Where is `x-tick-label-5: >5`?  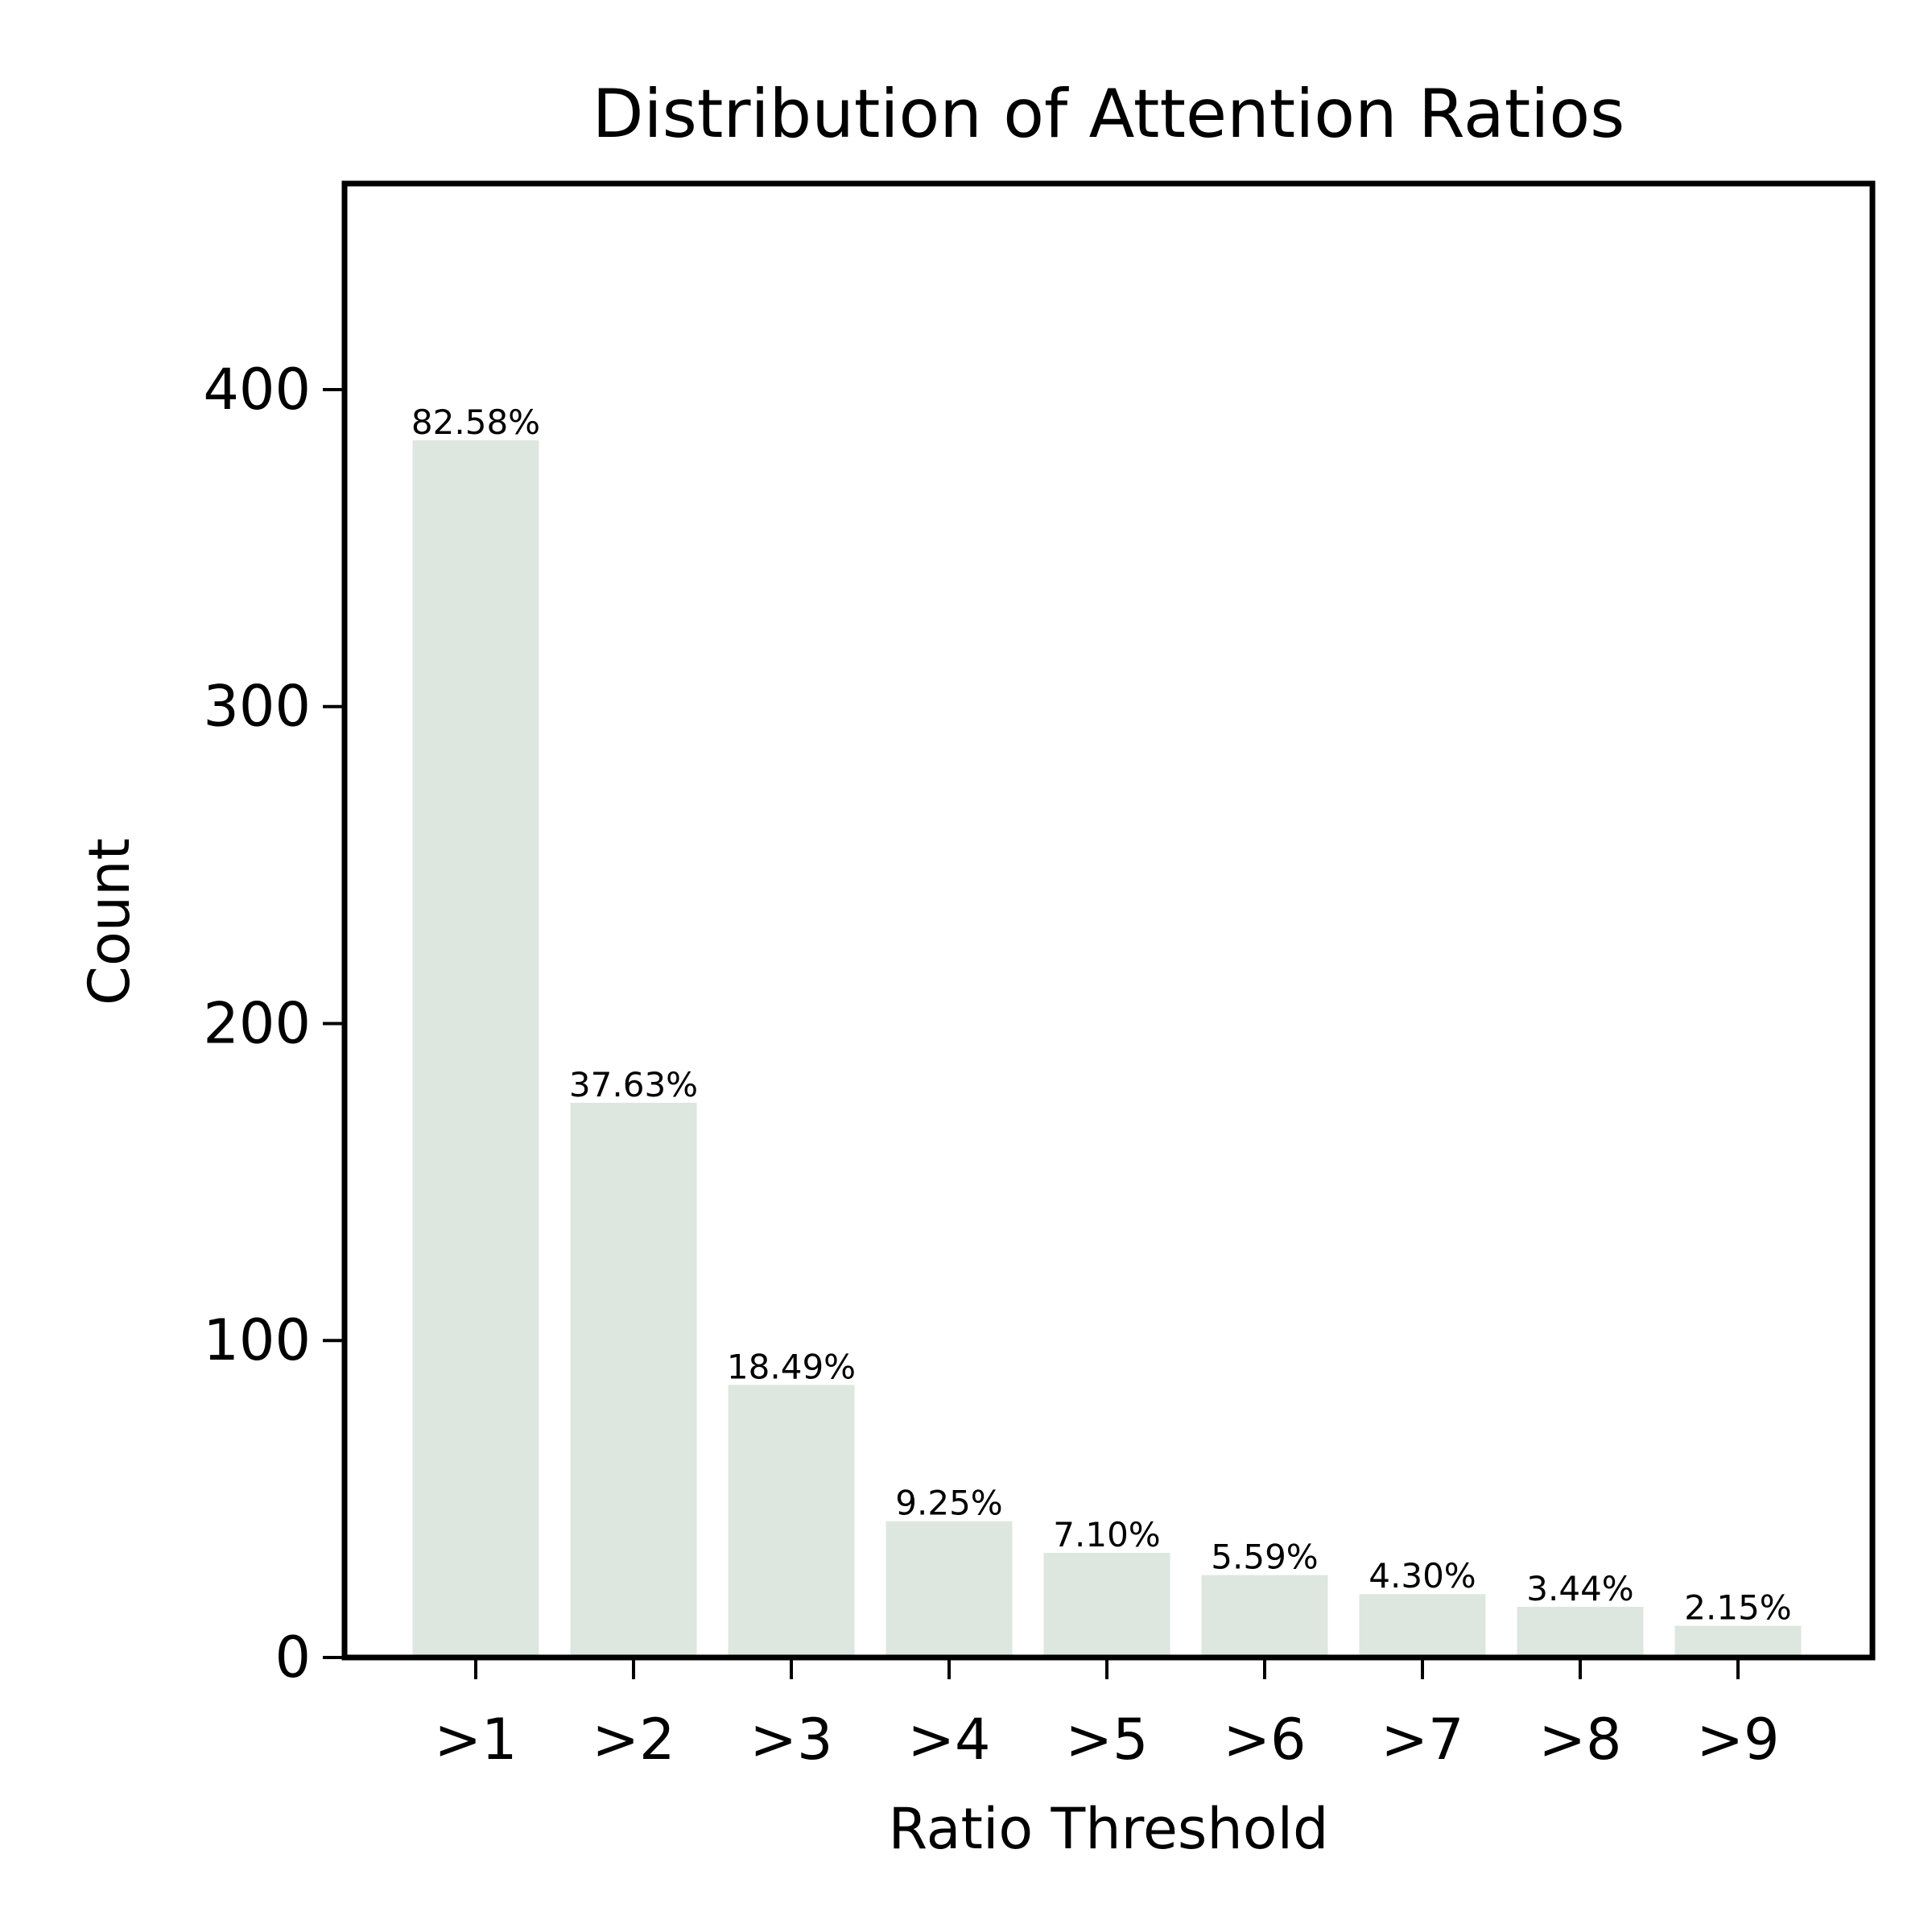
x-tick-label-5: >5 is located at coordinates (1106, 1740).